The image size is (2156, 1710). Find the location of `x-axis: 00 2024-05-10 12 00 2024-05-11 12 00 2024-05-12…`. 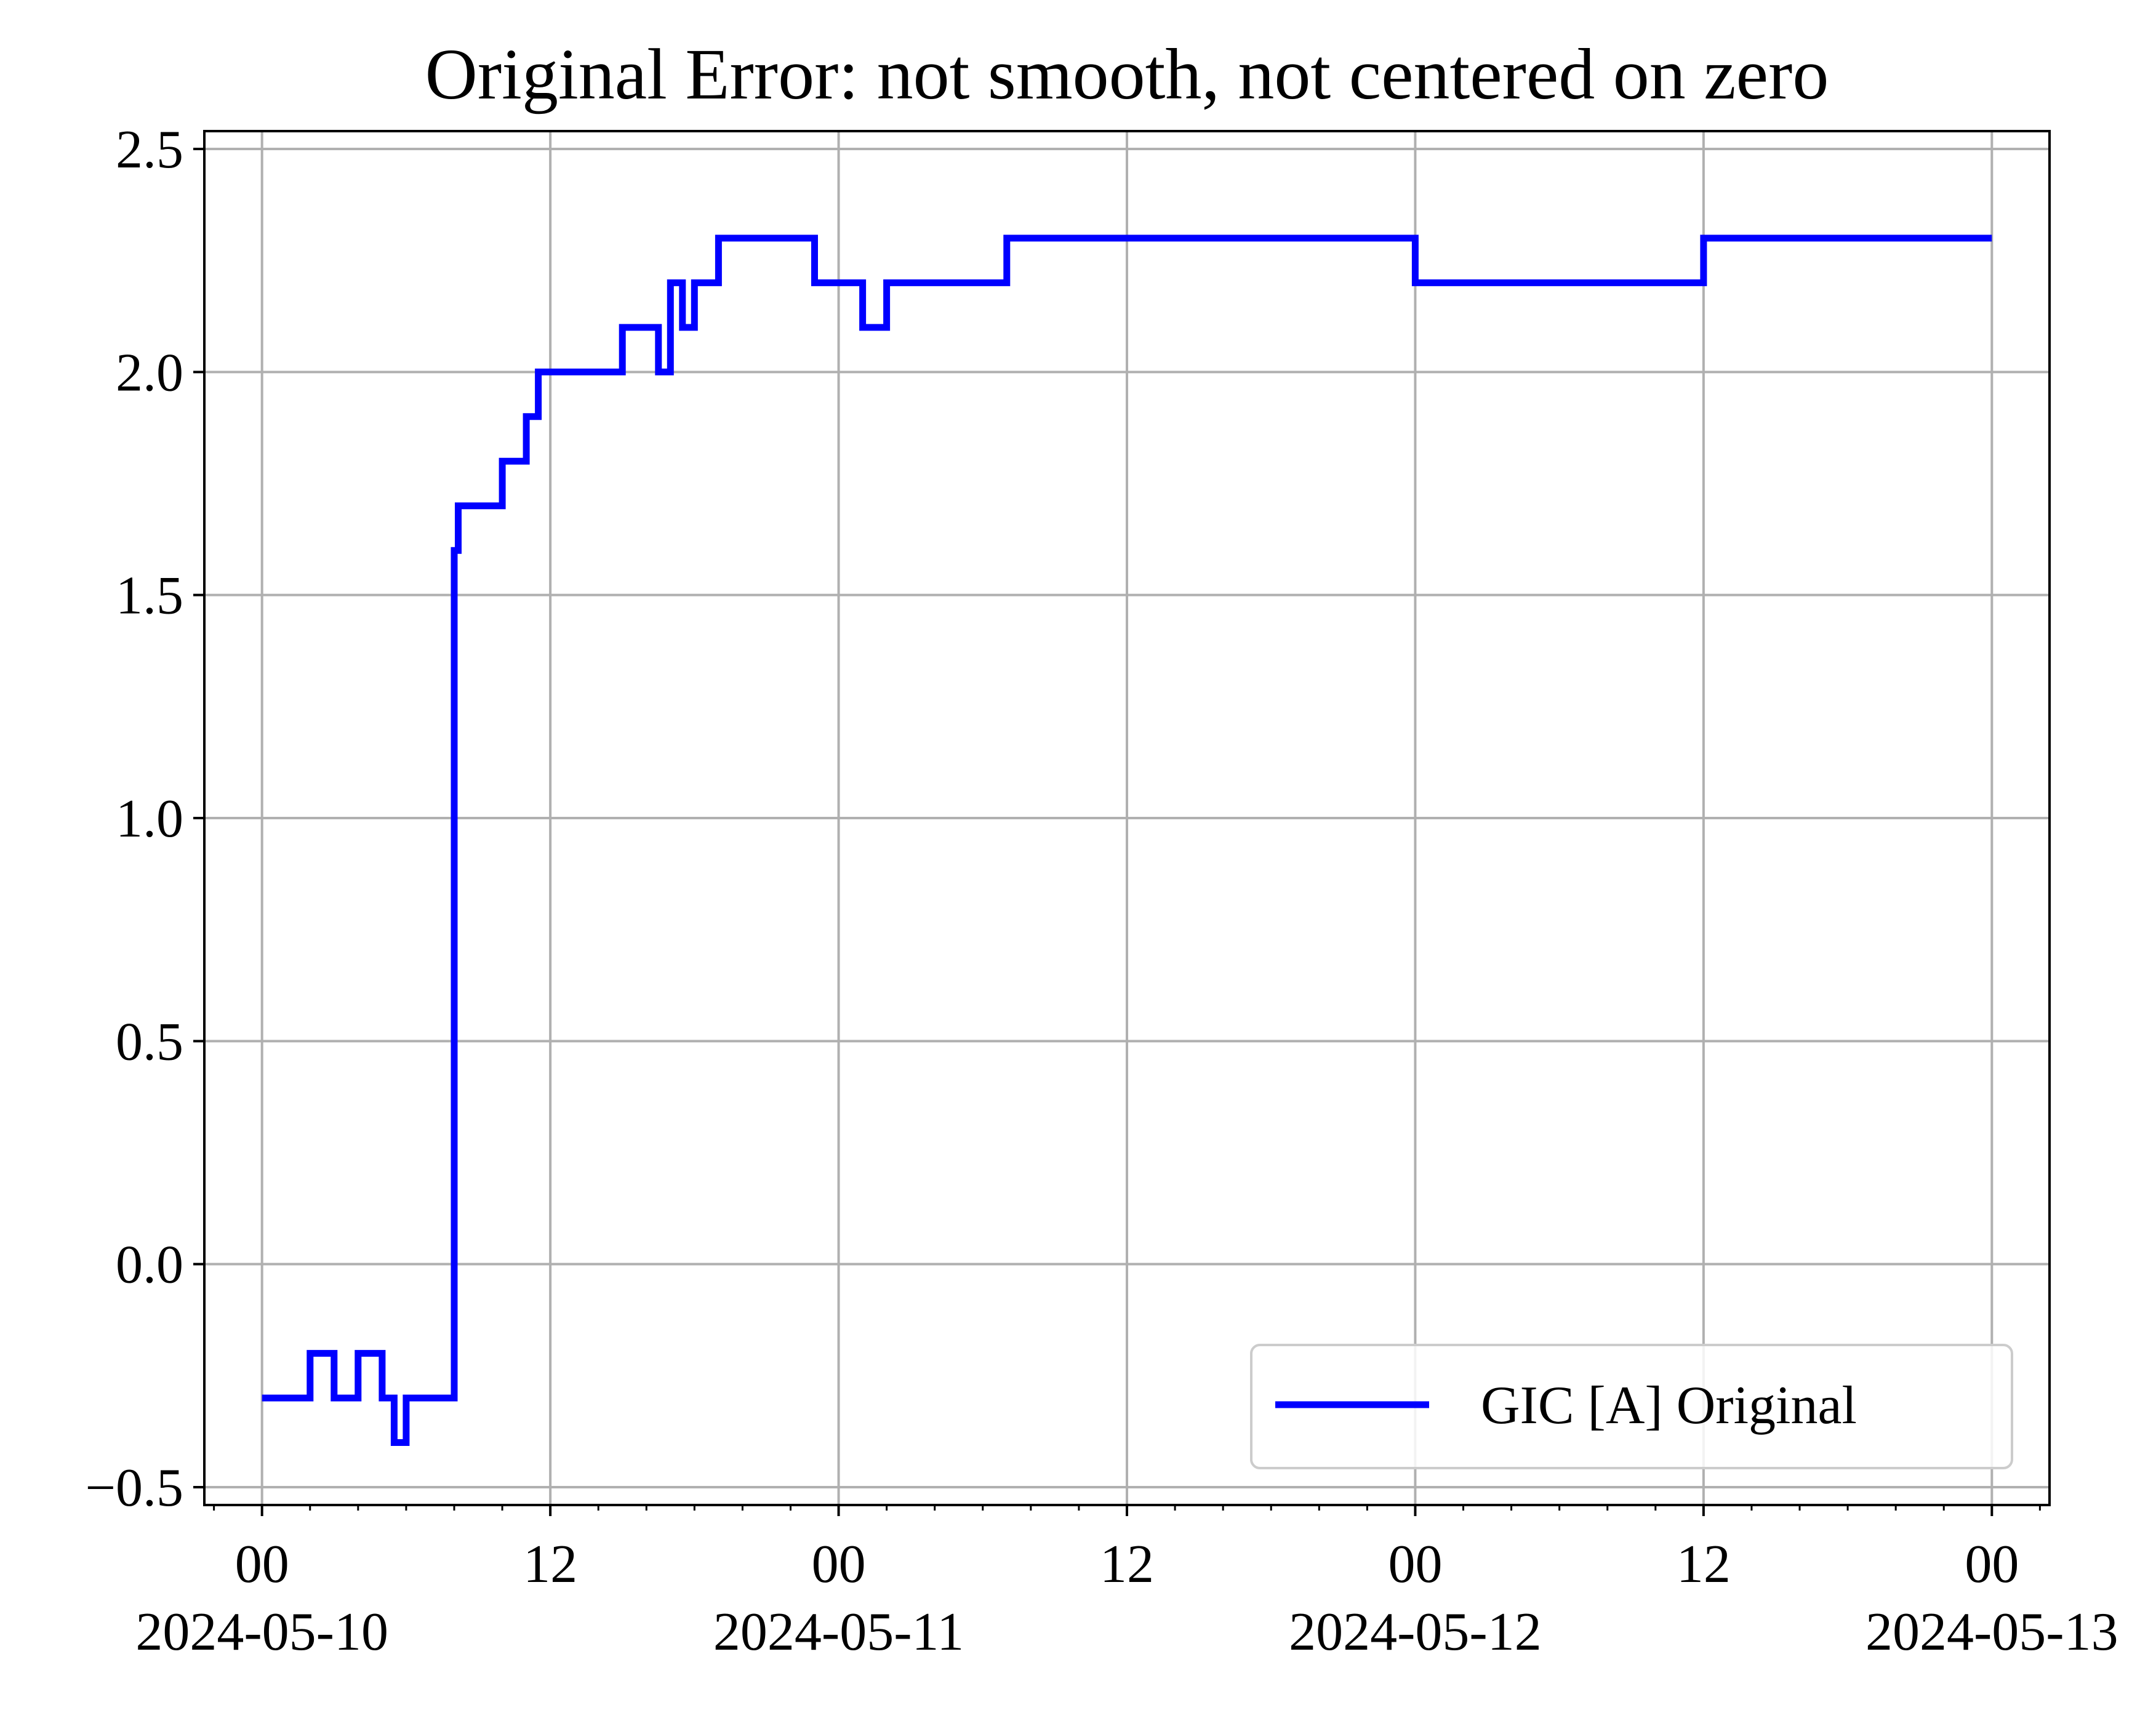

x-axis: 00 2024-05-10 12 00 2024-05-11 12 00 2024-05-12… is located at coordinates (1126, 1583).